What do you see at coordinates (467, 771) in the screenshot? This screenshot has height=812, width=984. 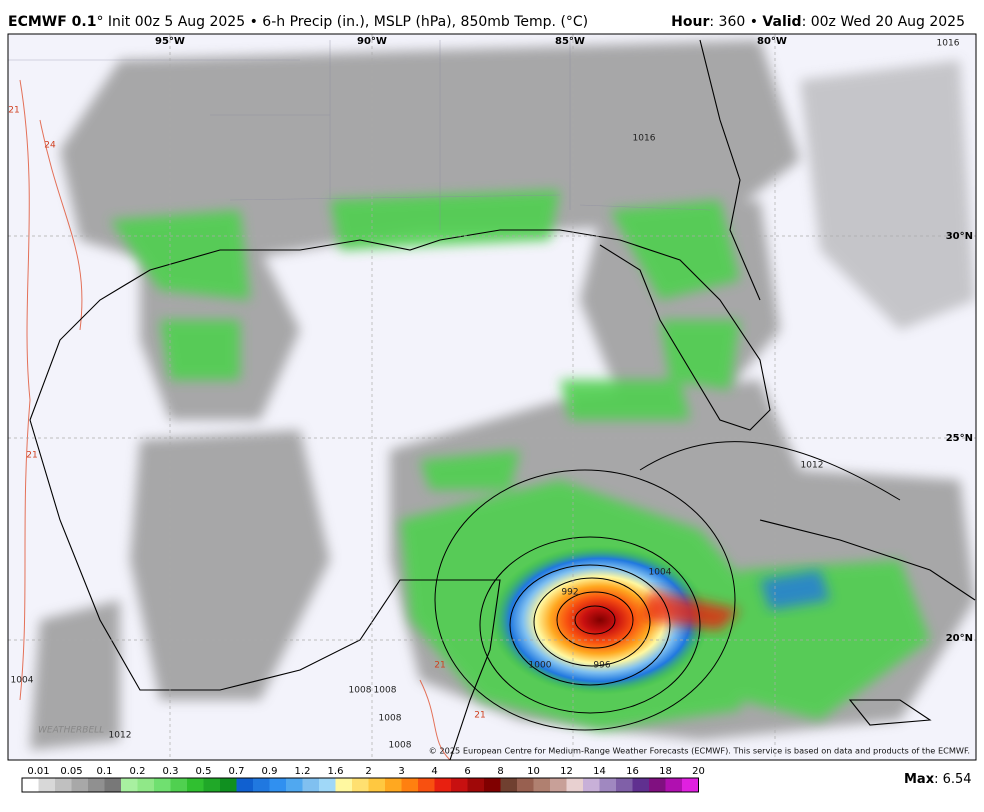 I see `colorbar-label: 6` at bounding box center [467, 771].